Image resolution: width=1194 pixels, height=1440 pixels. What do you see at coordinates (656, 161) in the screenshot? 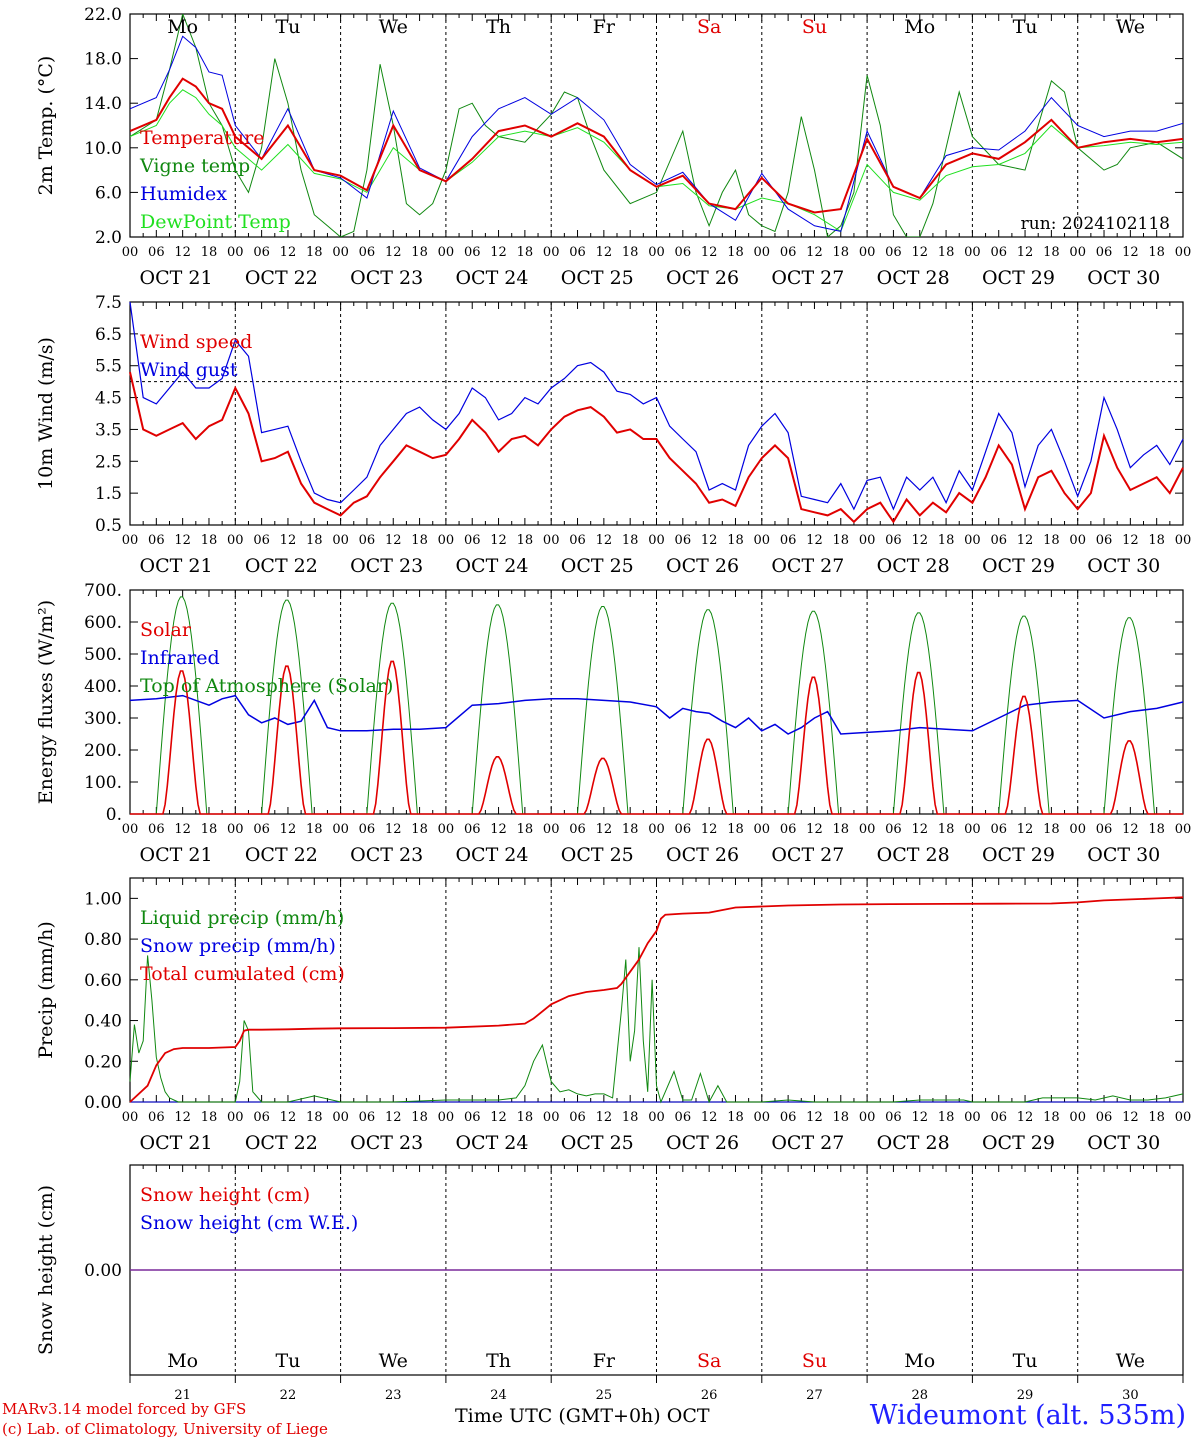
I see `series-line-lightgreen` at bounding box center [656, 161].